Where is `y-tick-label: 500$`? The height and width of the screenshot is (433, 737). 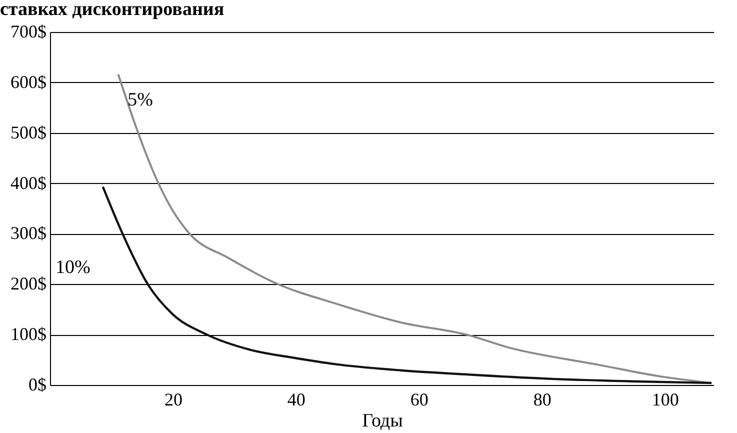
y-tick-label: 500$ is located at coordinates (28, 132).